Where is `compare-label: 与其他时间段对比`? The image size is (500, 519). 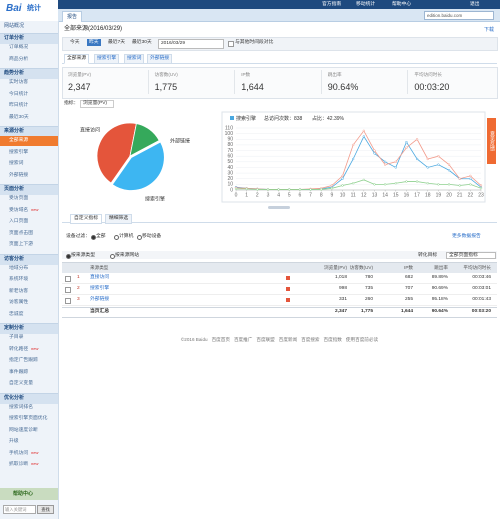 compare-label: 与其他时间段对比 is located at coordinates (254, 42).